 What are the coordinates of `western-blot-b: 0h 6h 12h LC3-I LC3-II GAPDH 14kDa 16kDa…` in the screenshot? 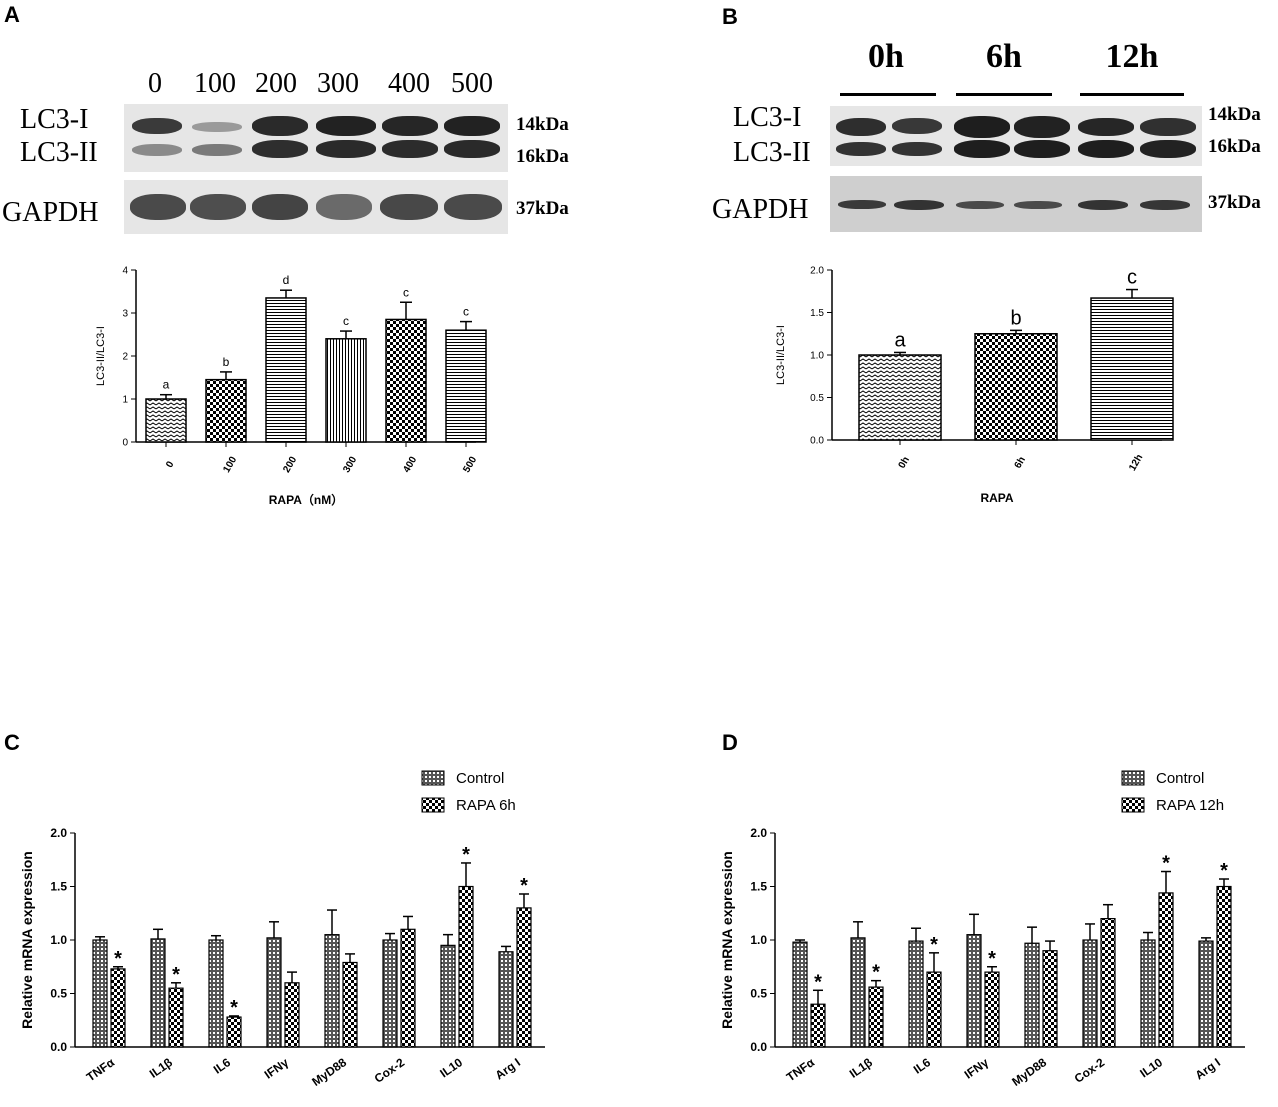 It's located at (989, 120).